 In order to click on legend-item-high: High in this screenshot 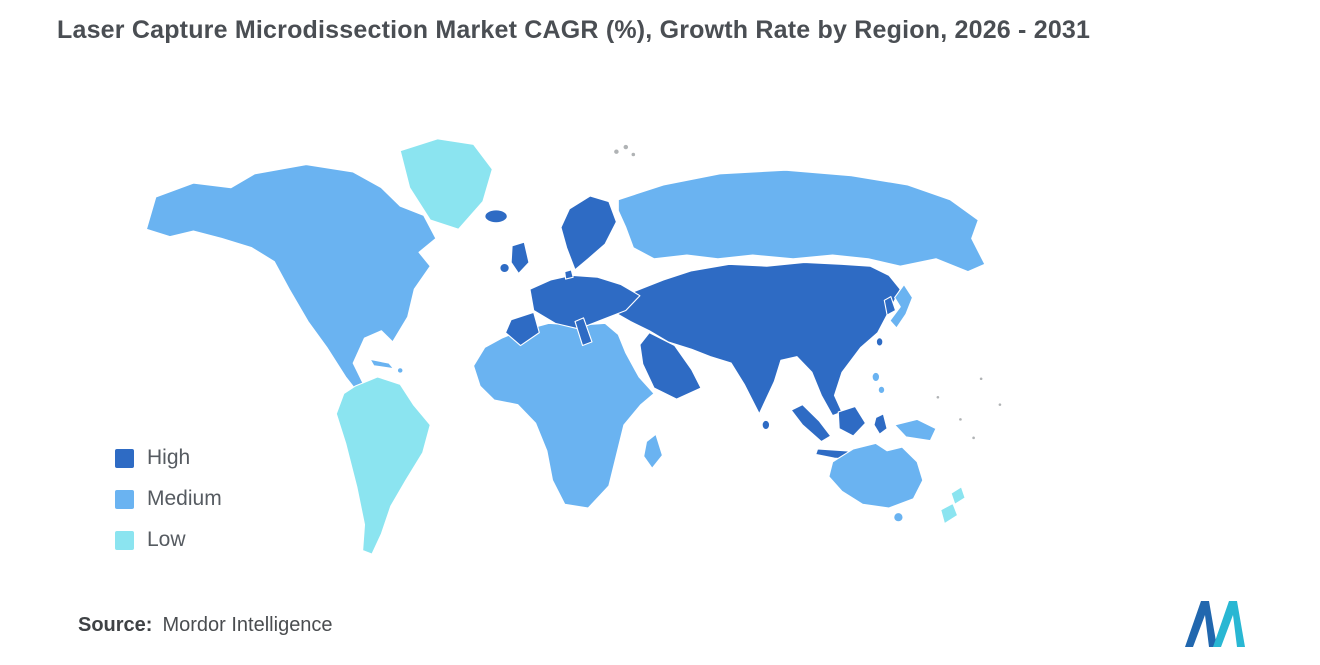, I will do `click(168, 458)`.